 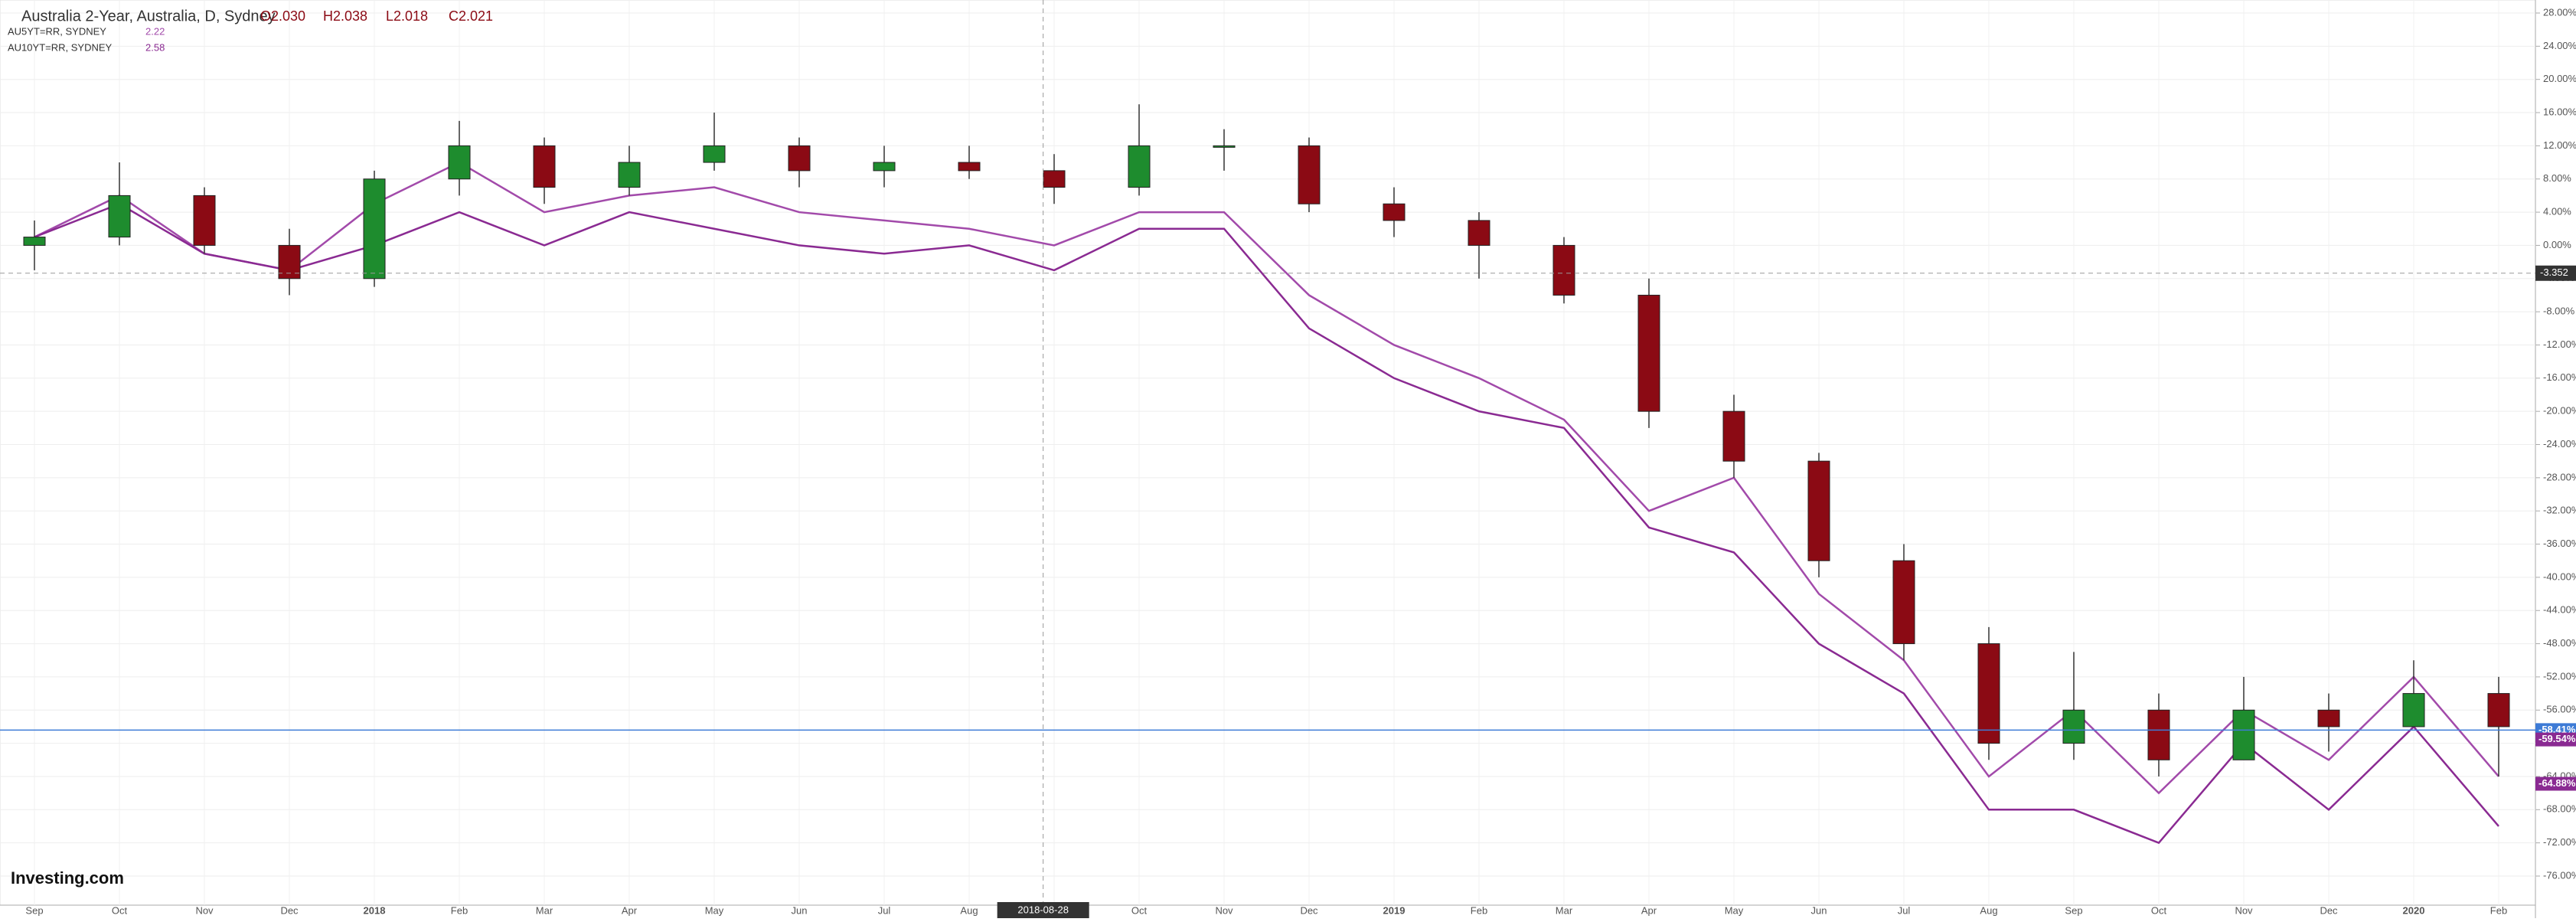 What do you see at coordinates (2559, 78) in the screenshot?
I see `y-tick-label: 20.00%` at bounding box center [2559, 78].